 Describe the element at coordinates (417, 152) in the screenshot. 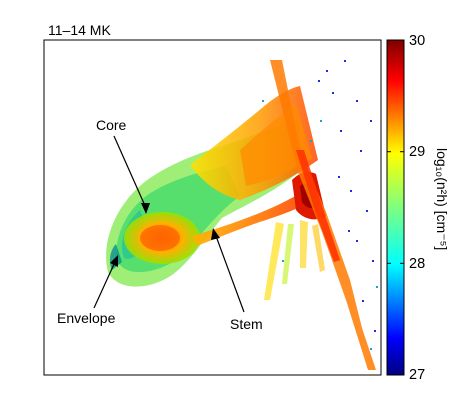

I see `colorbar-tick-29: 29` at that location.